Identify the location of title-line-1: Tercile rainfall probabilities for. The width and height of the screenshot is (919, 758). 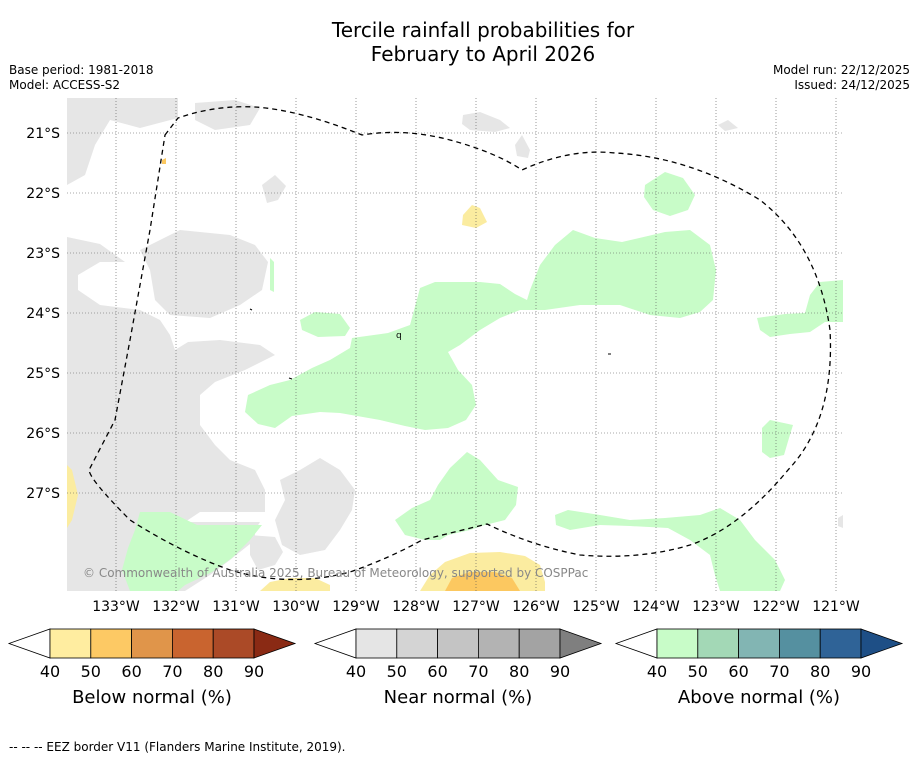
(483, 30).